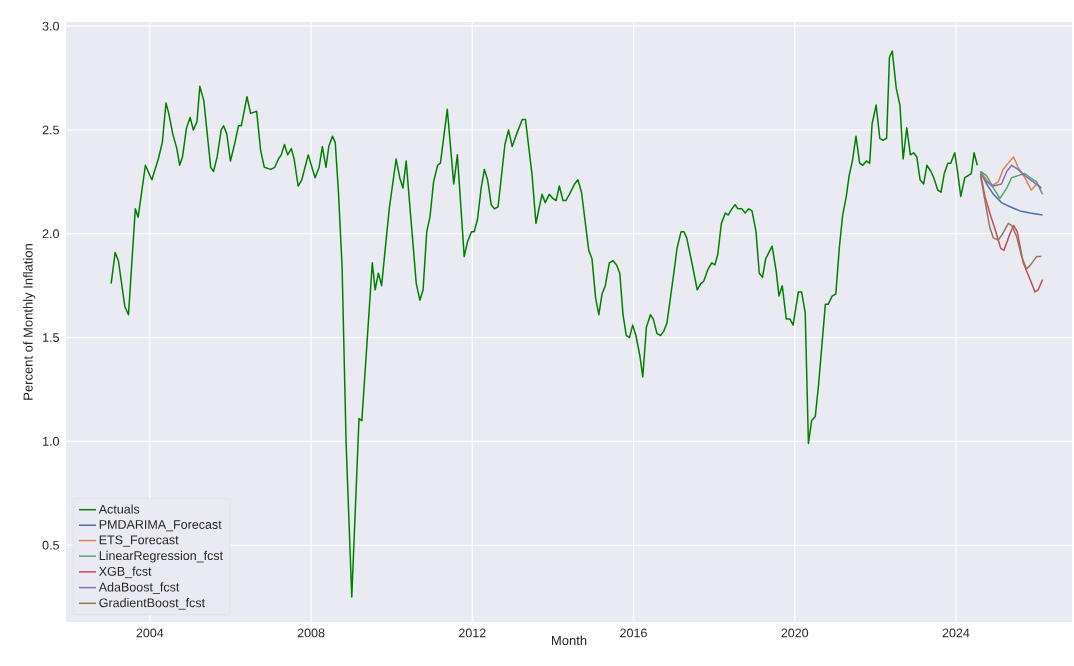  I want to click on x-tick-label: 2008, so click(311, 633).